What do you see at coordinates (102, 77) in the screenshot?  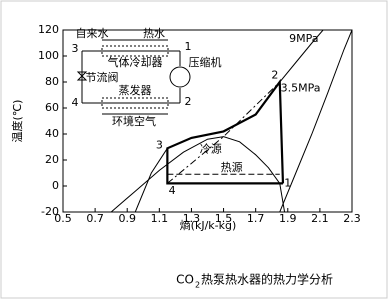 I see `inset-label: 节流阀` at bounding box center [102, 77].